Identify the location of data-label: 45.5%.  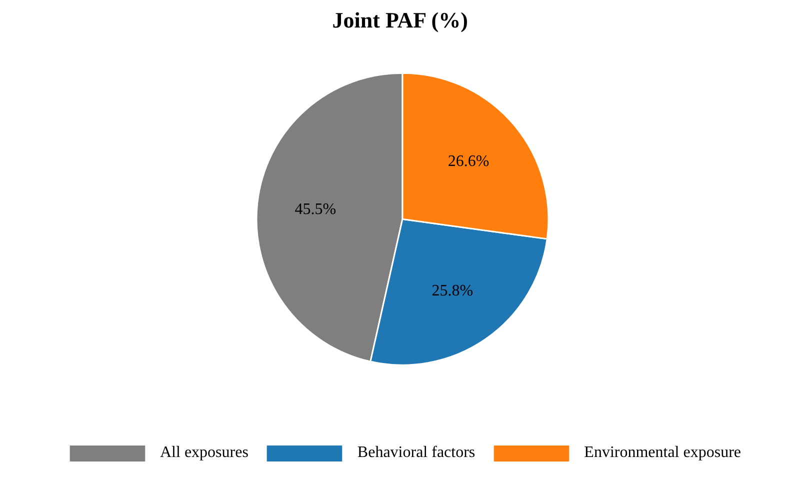
(315, 209).